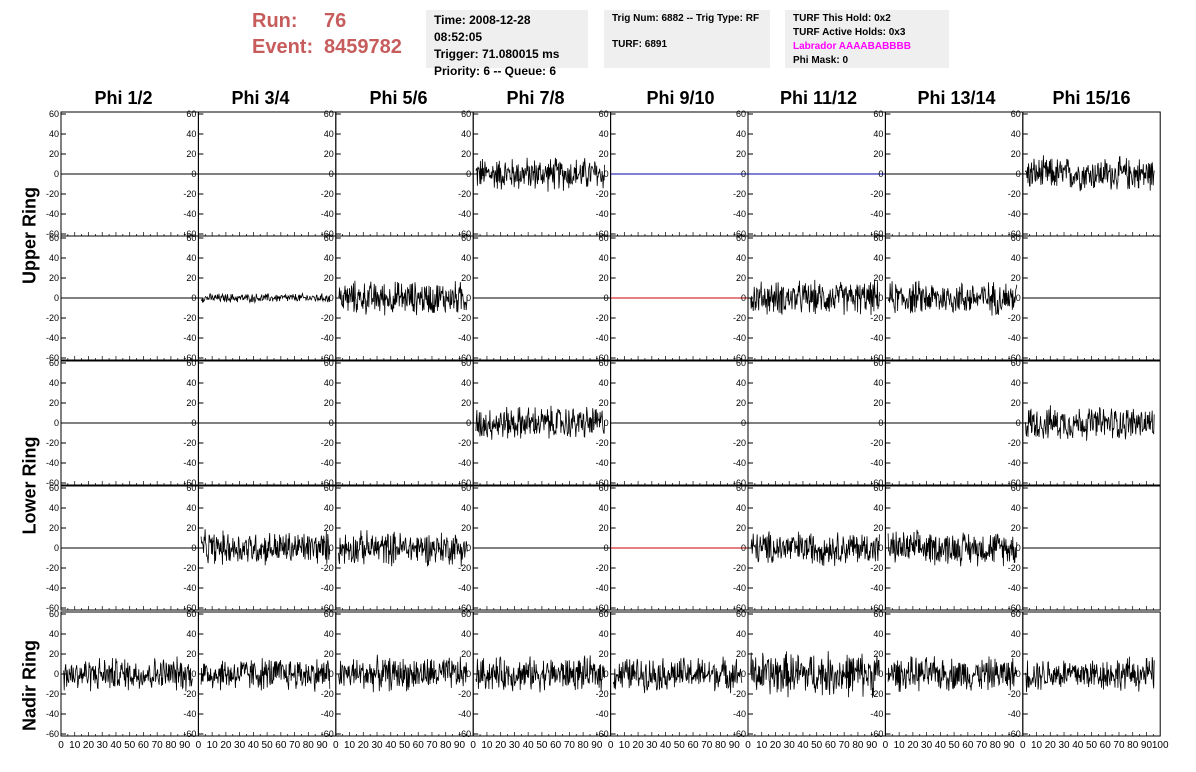 Image resolution: width=1196 pixels, height=772 pixels. What do you see at coordinates (818, 98) in the screenshot?
I see `col-header-phi-11-12: Phi 11/12` at bounding box center [818, 98].